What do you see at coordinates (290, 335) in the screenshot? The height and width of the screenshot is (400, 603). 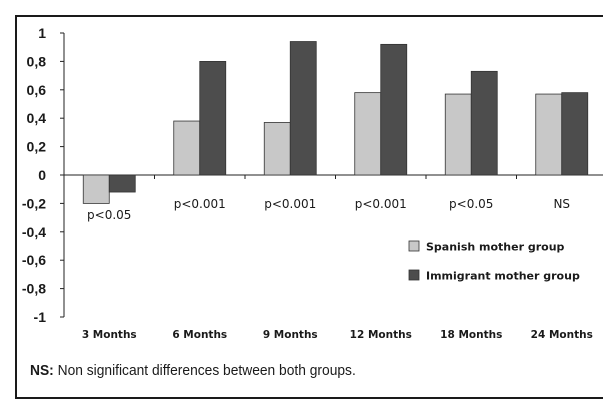 I see `x-tick-label: 9 Months` at bounding box center [290, 335].